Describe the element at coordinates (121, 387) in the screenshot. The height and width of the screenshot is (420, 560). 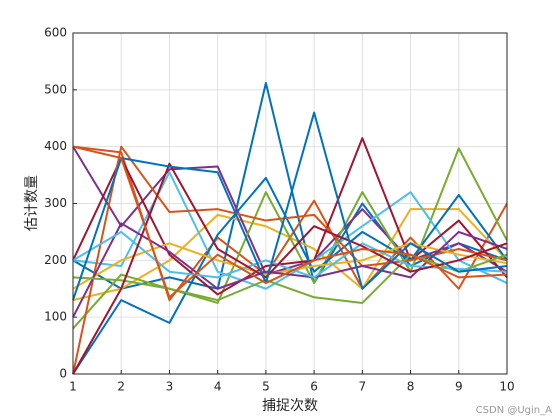
I see `x-tick-label: 2` at that location.